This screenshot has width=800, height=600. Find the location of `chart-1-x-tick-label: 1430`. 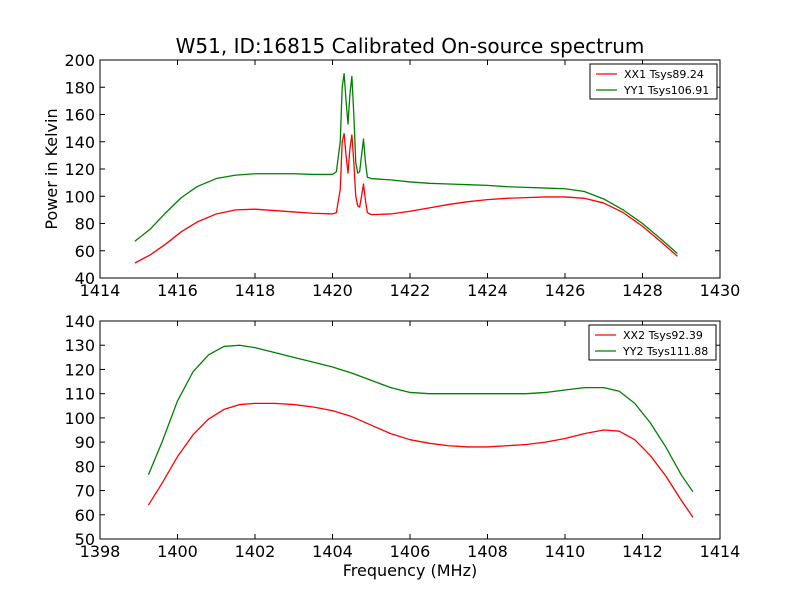

chart-1-x-tick-label: 1430 is located at coordinates (720, 290).